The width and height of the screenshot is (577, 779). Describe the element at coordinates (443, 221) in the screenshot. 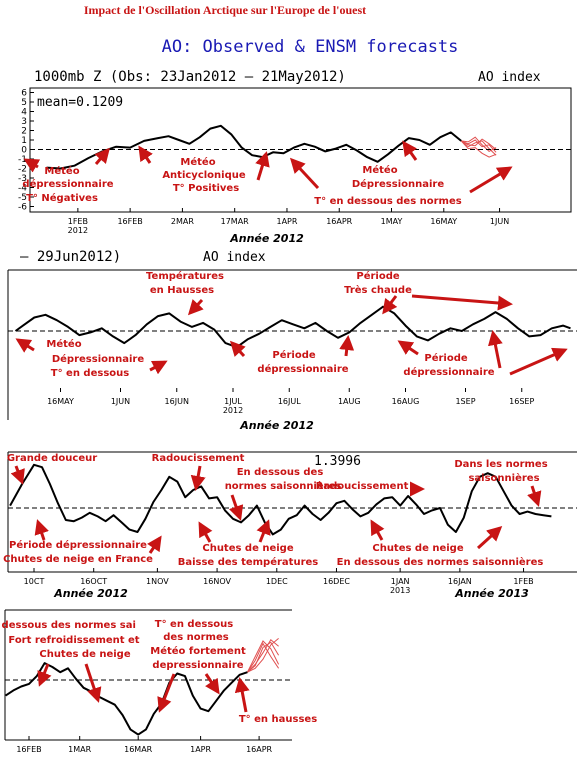

I see `x-tick-label: 16MAY` at that location.